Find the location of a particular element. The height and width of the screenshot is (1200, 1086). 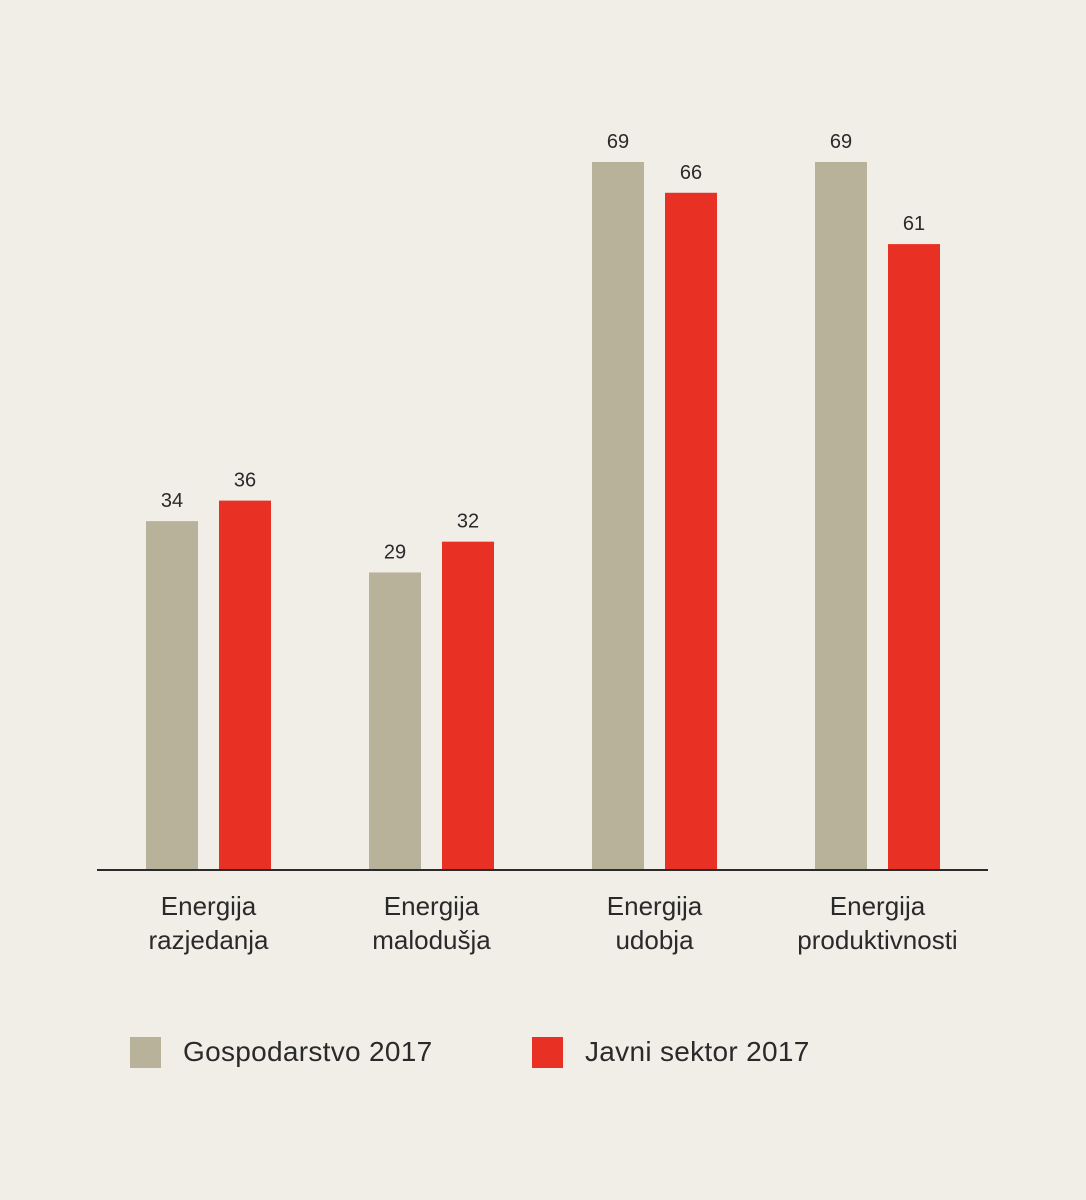

legend-swatch-javni-sektor is located at coordinates (547, 1052).